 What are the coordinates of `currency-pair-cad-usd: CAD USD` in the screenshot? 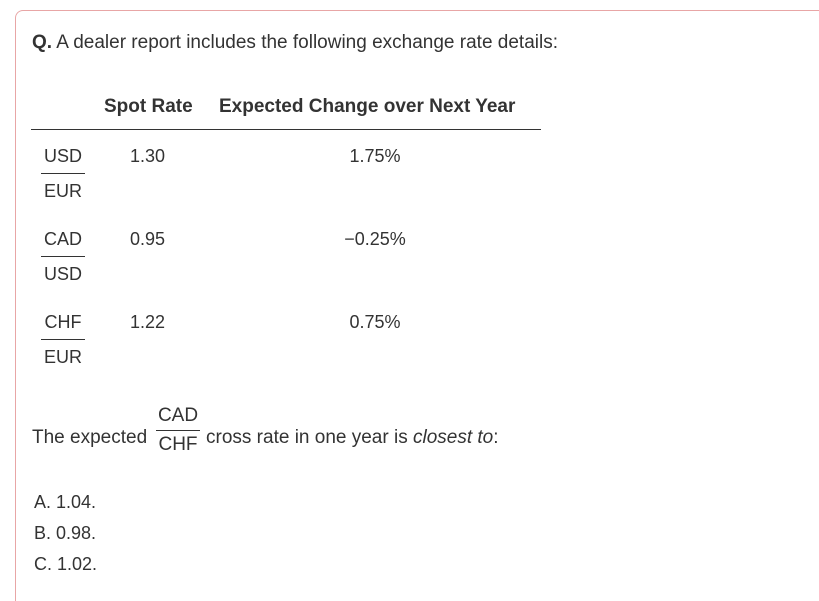 It's located at (63, 256).